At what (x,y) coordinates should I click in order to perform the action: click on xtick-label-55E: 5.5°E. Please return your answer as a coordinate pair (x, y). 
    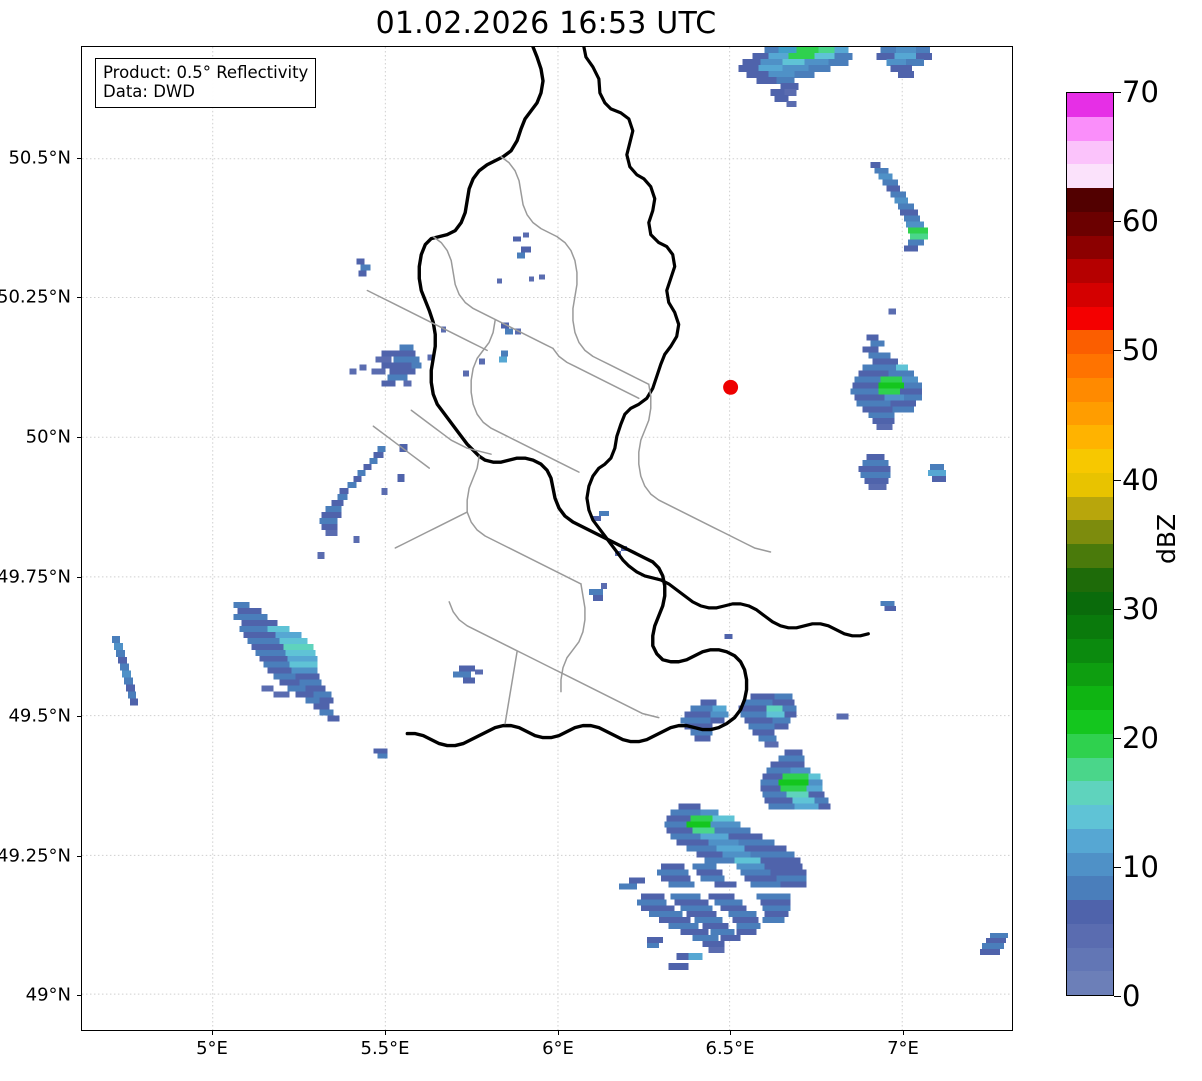
    Looking at the image, I should click on (385, 1048).